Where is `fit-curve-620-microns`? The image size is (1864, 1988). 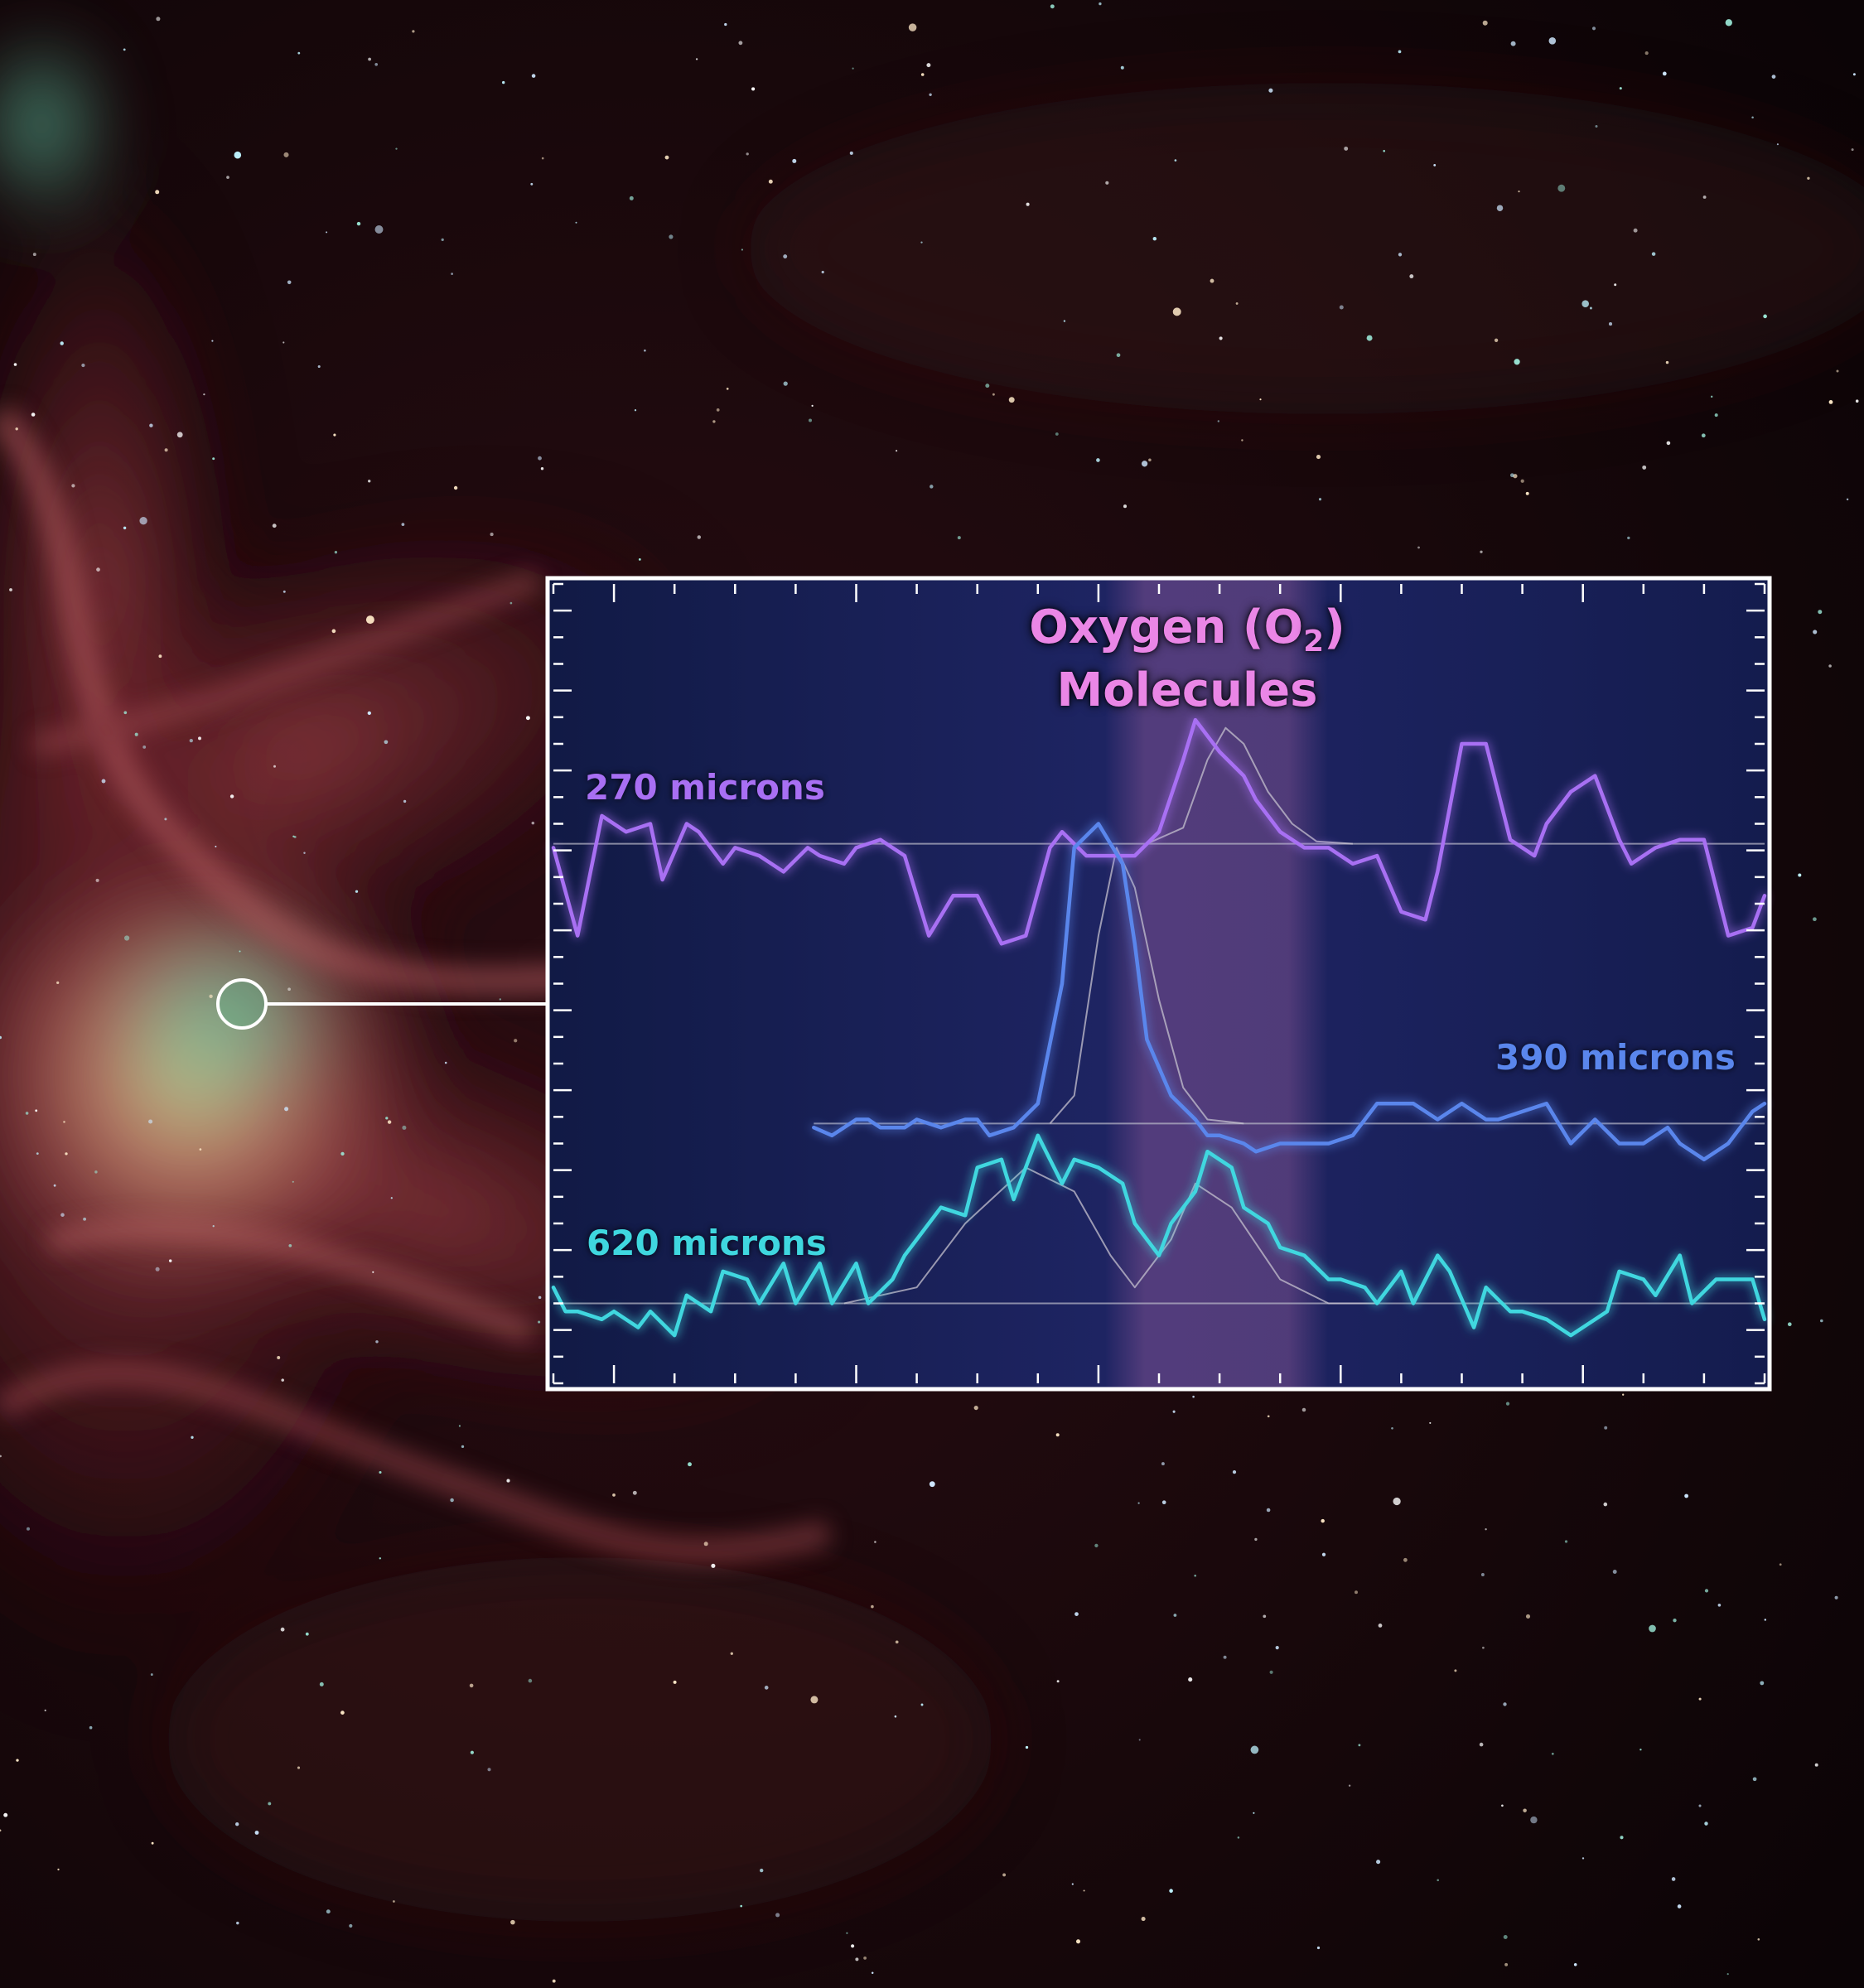
fit-curve-620-microns is located at coordinates (1110, 1235).